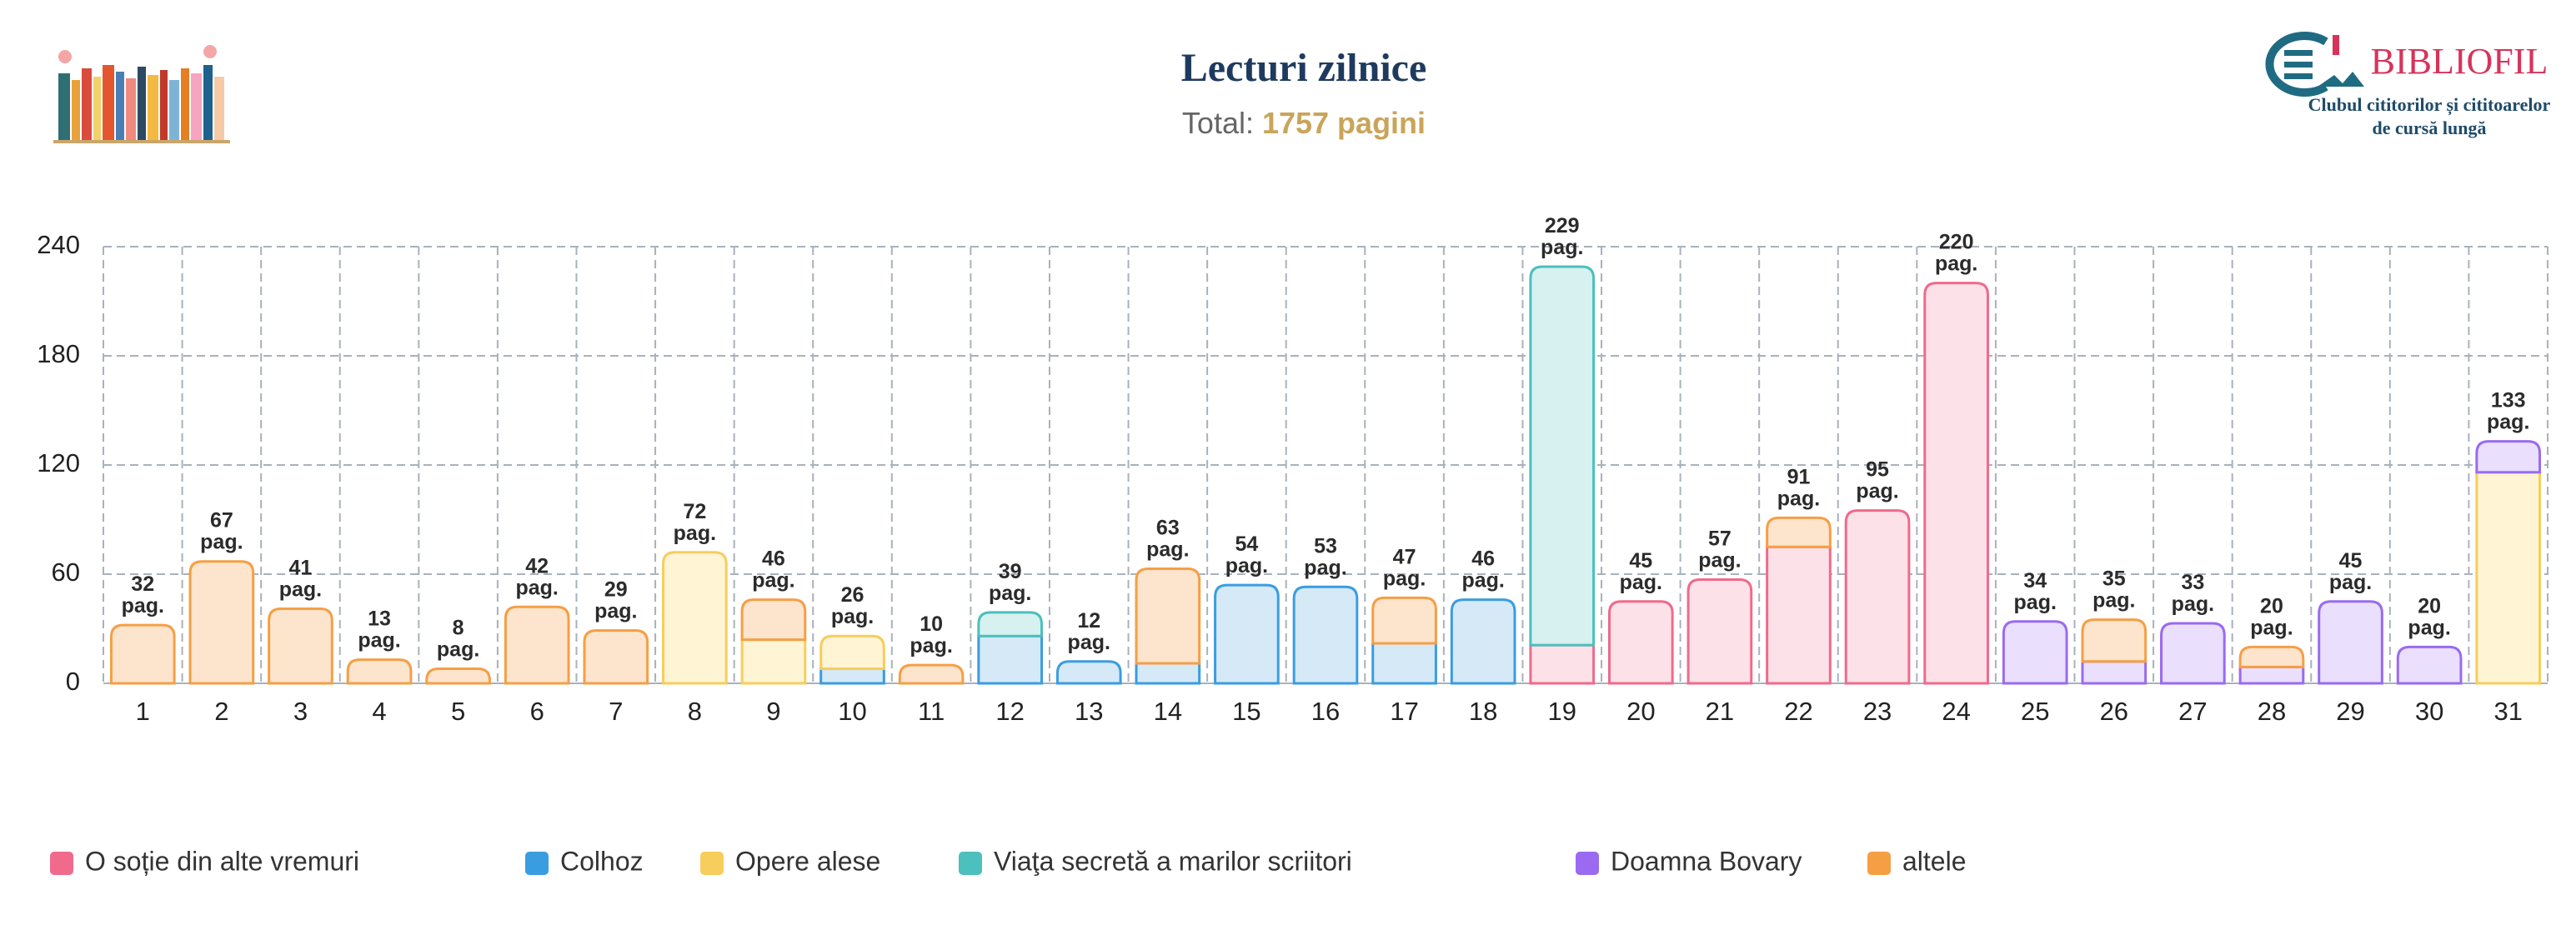 The width and height of the screenshot is (2576, 950). I want to click on data-label: 39 pag., so click(1010, 581).